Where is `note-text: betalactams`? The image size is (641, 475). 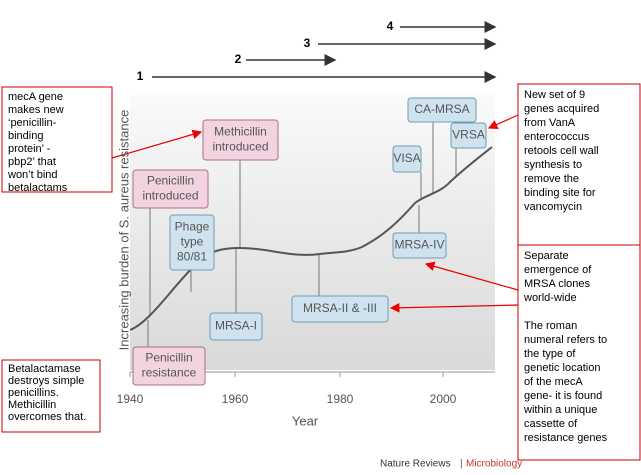 note-text: betalactams is located at coordinates (38, 188).